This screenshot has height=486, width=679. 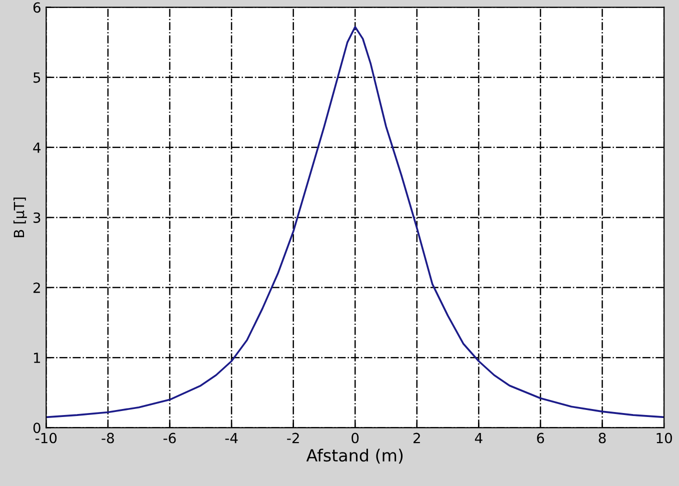 What do you see at coordinates (37, 147) in the screenshot?
I see `y-tick-label: 4` at bounding box center [37, 147].